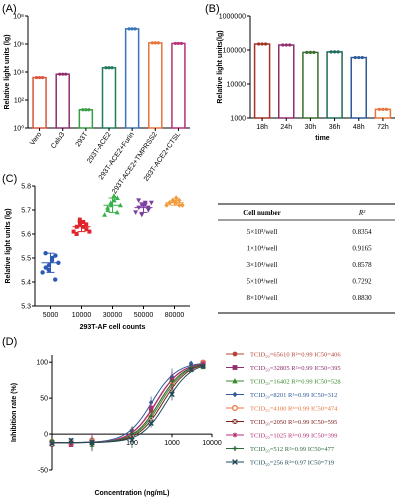  What do you see at coordinates (42, 363) in the screenshot?
I see `y-tick-label: 100` at bounding box center [42, 363].